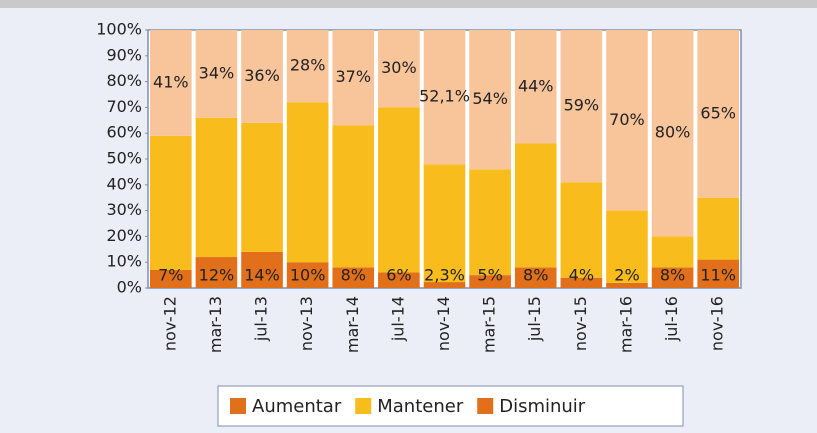 The image size is (817, 433). What do you see at coordinates (625, 324) in the screenshot?
I see `x-tick-label: mar-16` at bounding box center [625, 324].